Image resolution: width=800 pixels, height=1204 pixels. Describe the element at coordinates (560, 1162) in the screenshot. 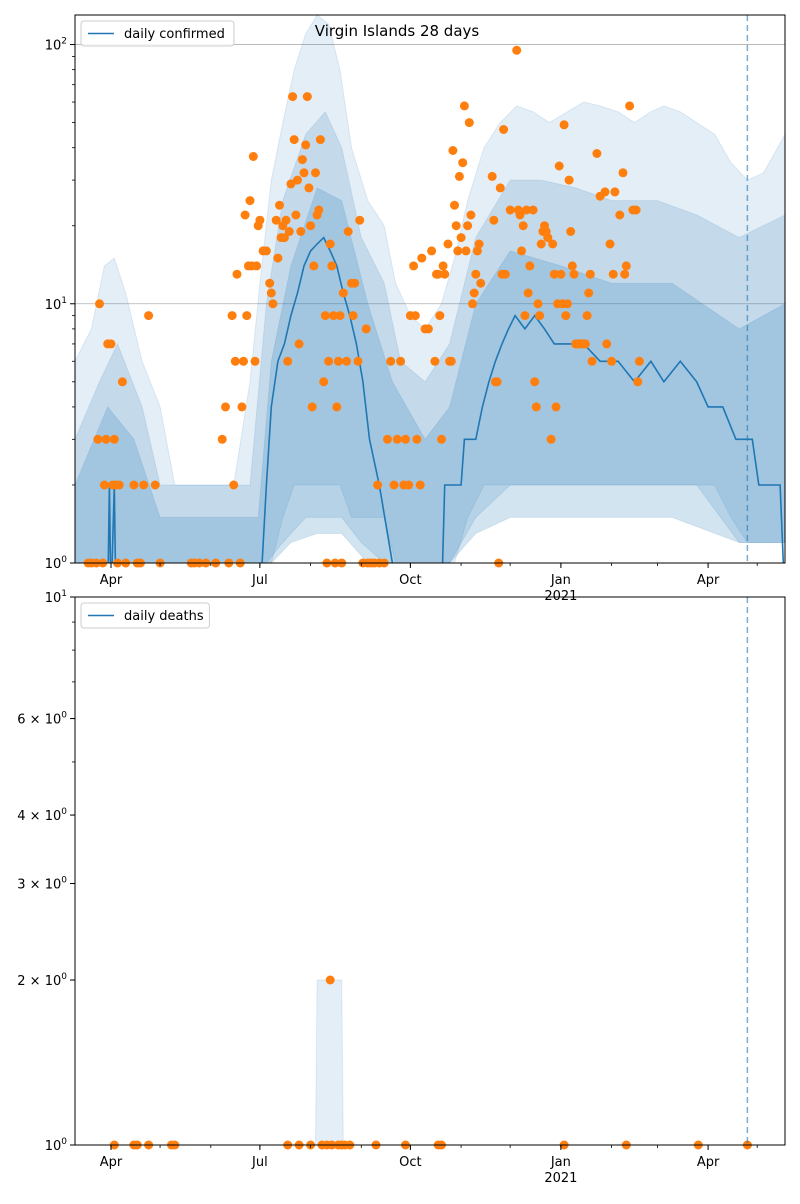

I see `x-tick-label-3: Jan` at that location.